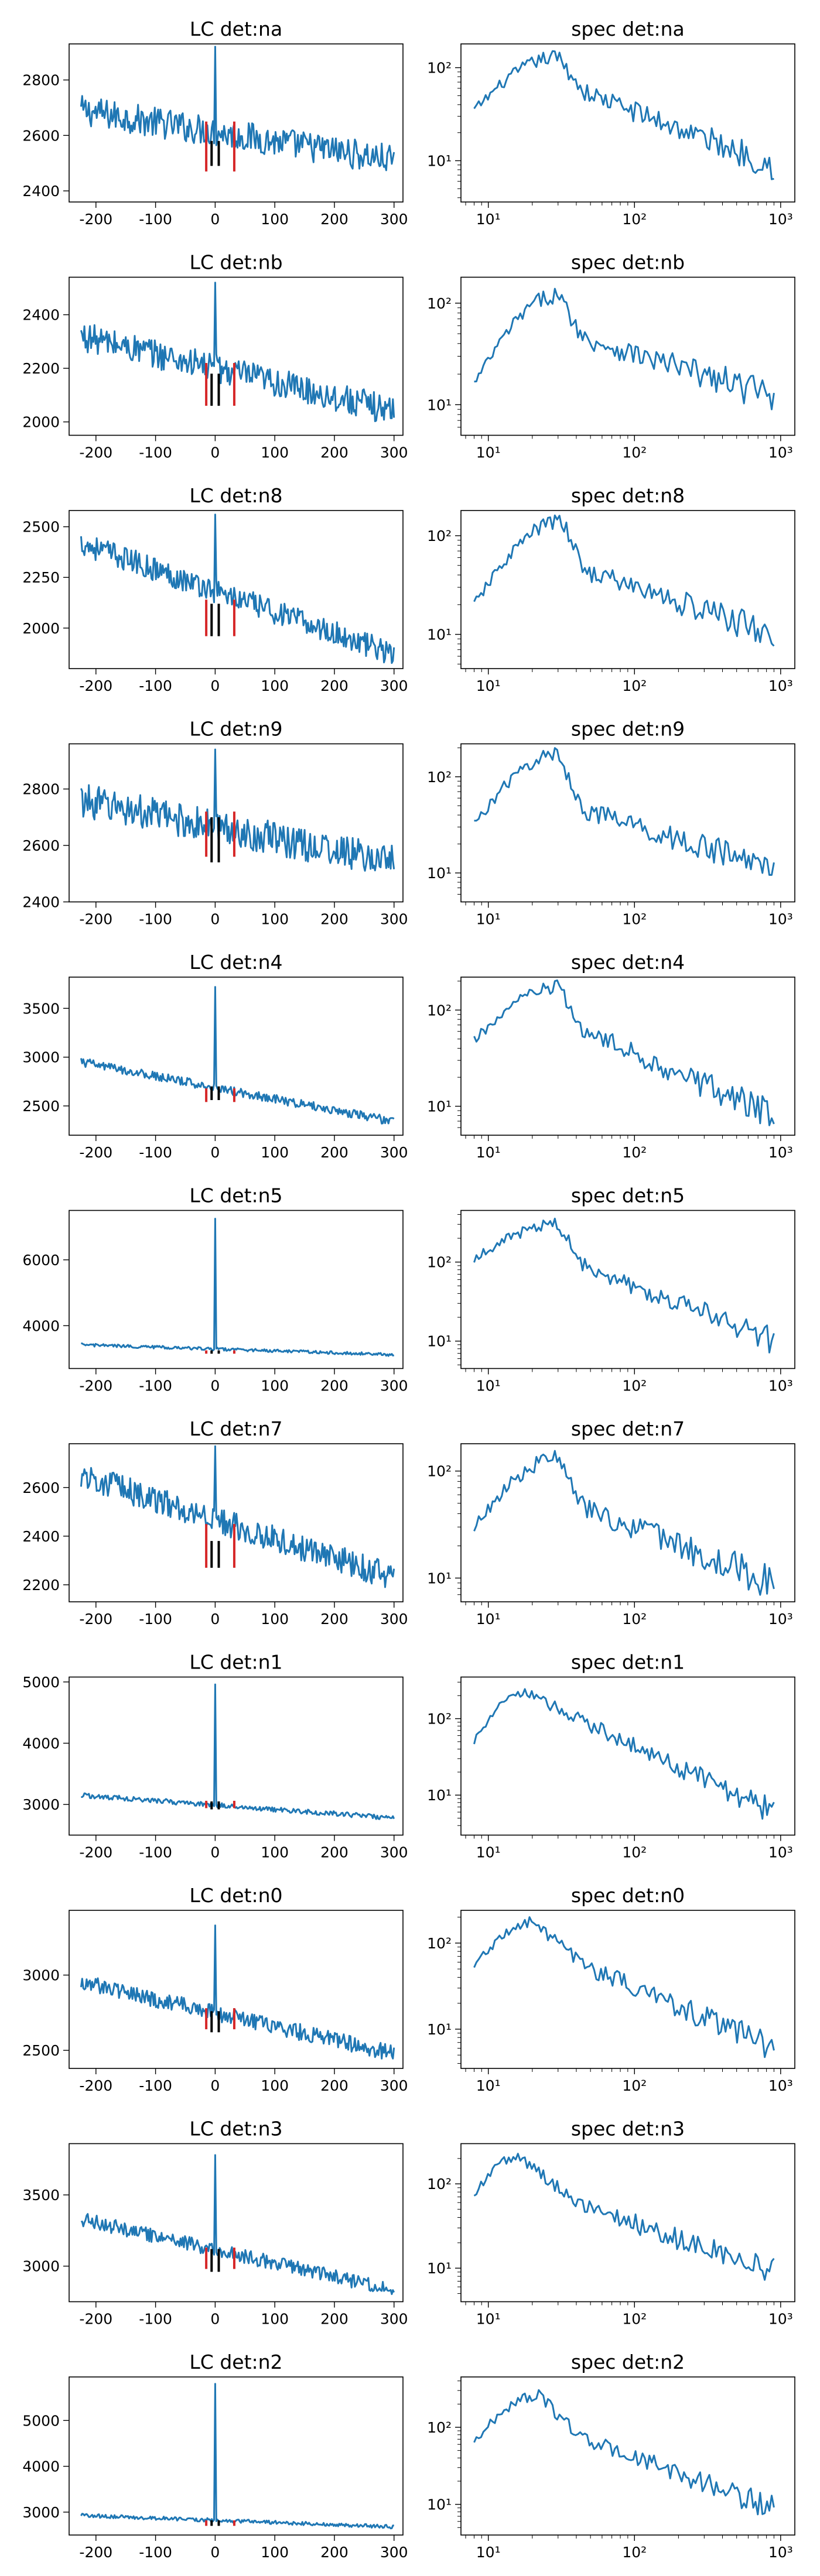 This screenshot has width=820, height=2576. Describe the element at coordinates (215, 1522) in the screenshot. I see `lc-panel-12: LC det:n7 2200 2400 2600 -200 -100 0 100 200 300` at that location.